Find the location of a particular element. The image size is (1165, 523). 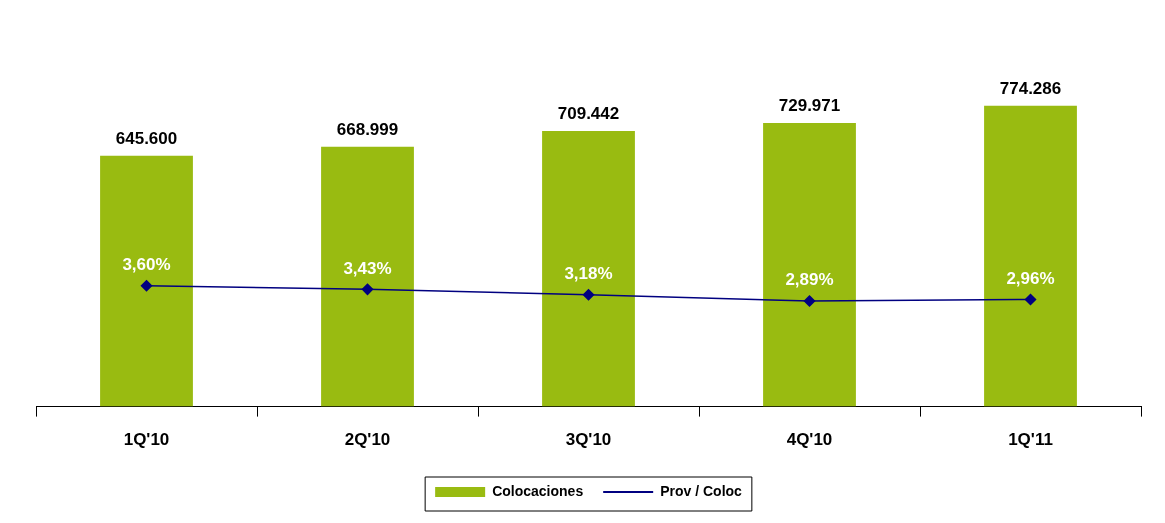

x-tick-label: 4Q'10 is located at coordinates (809, 440).